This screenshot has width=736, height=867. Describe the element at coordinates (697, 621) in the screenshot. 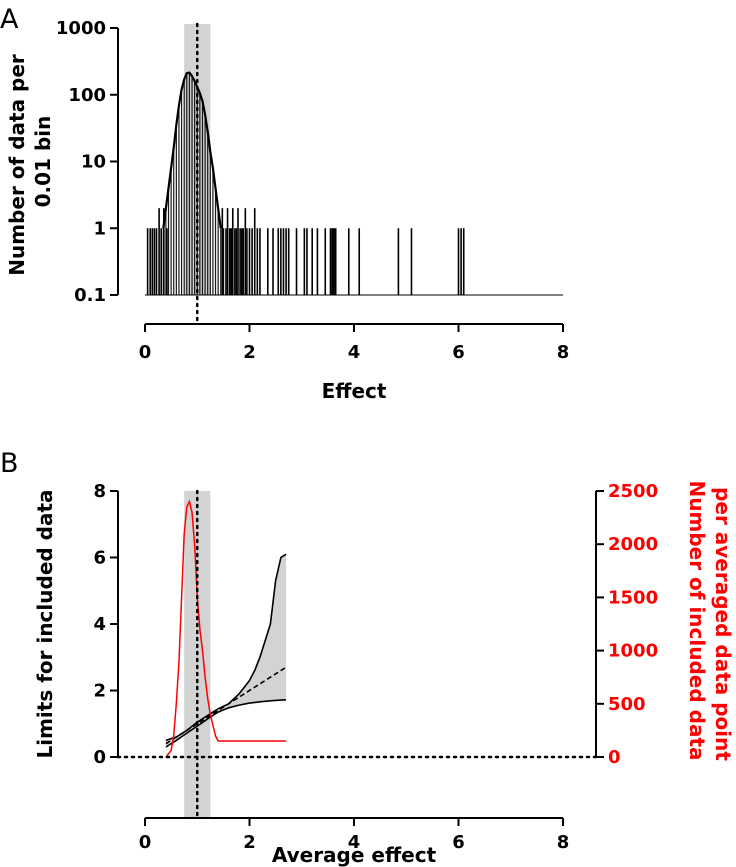

I see `panel-b-y2-axis-title-line-1: Number of included data` at that location.